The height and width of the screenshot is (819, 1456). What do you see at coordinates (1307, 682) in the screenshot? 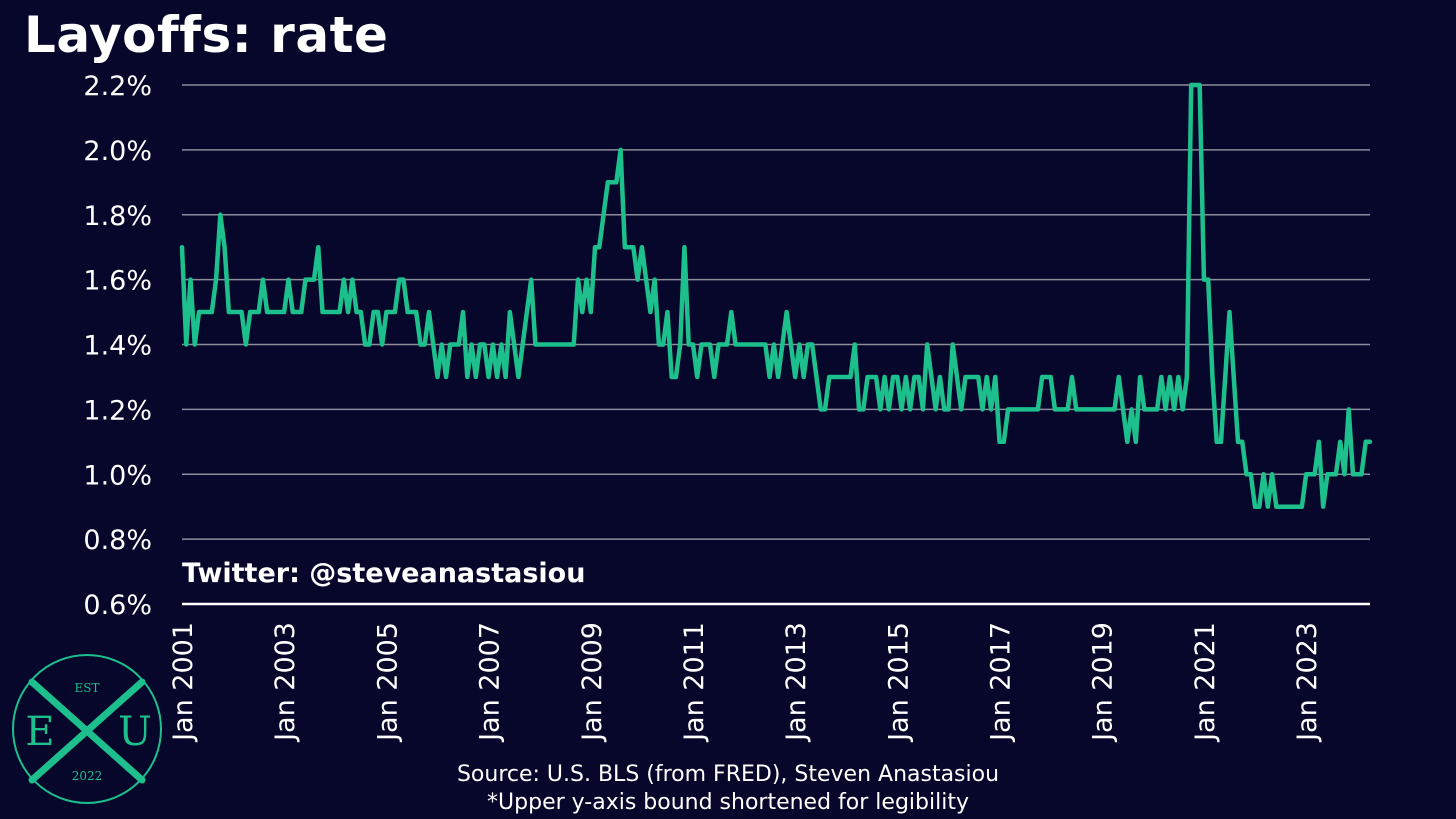
I see `x-tick-label: Jan 2023` at bounding box center [1307, 682].